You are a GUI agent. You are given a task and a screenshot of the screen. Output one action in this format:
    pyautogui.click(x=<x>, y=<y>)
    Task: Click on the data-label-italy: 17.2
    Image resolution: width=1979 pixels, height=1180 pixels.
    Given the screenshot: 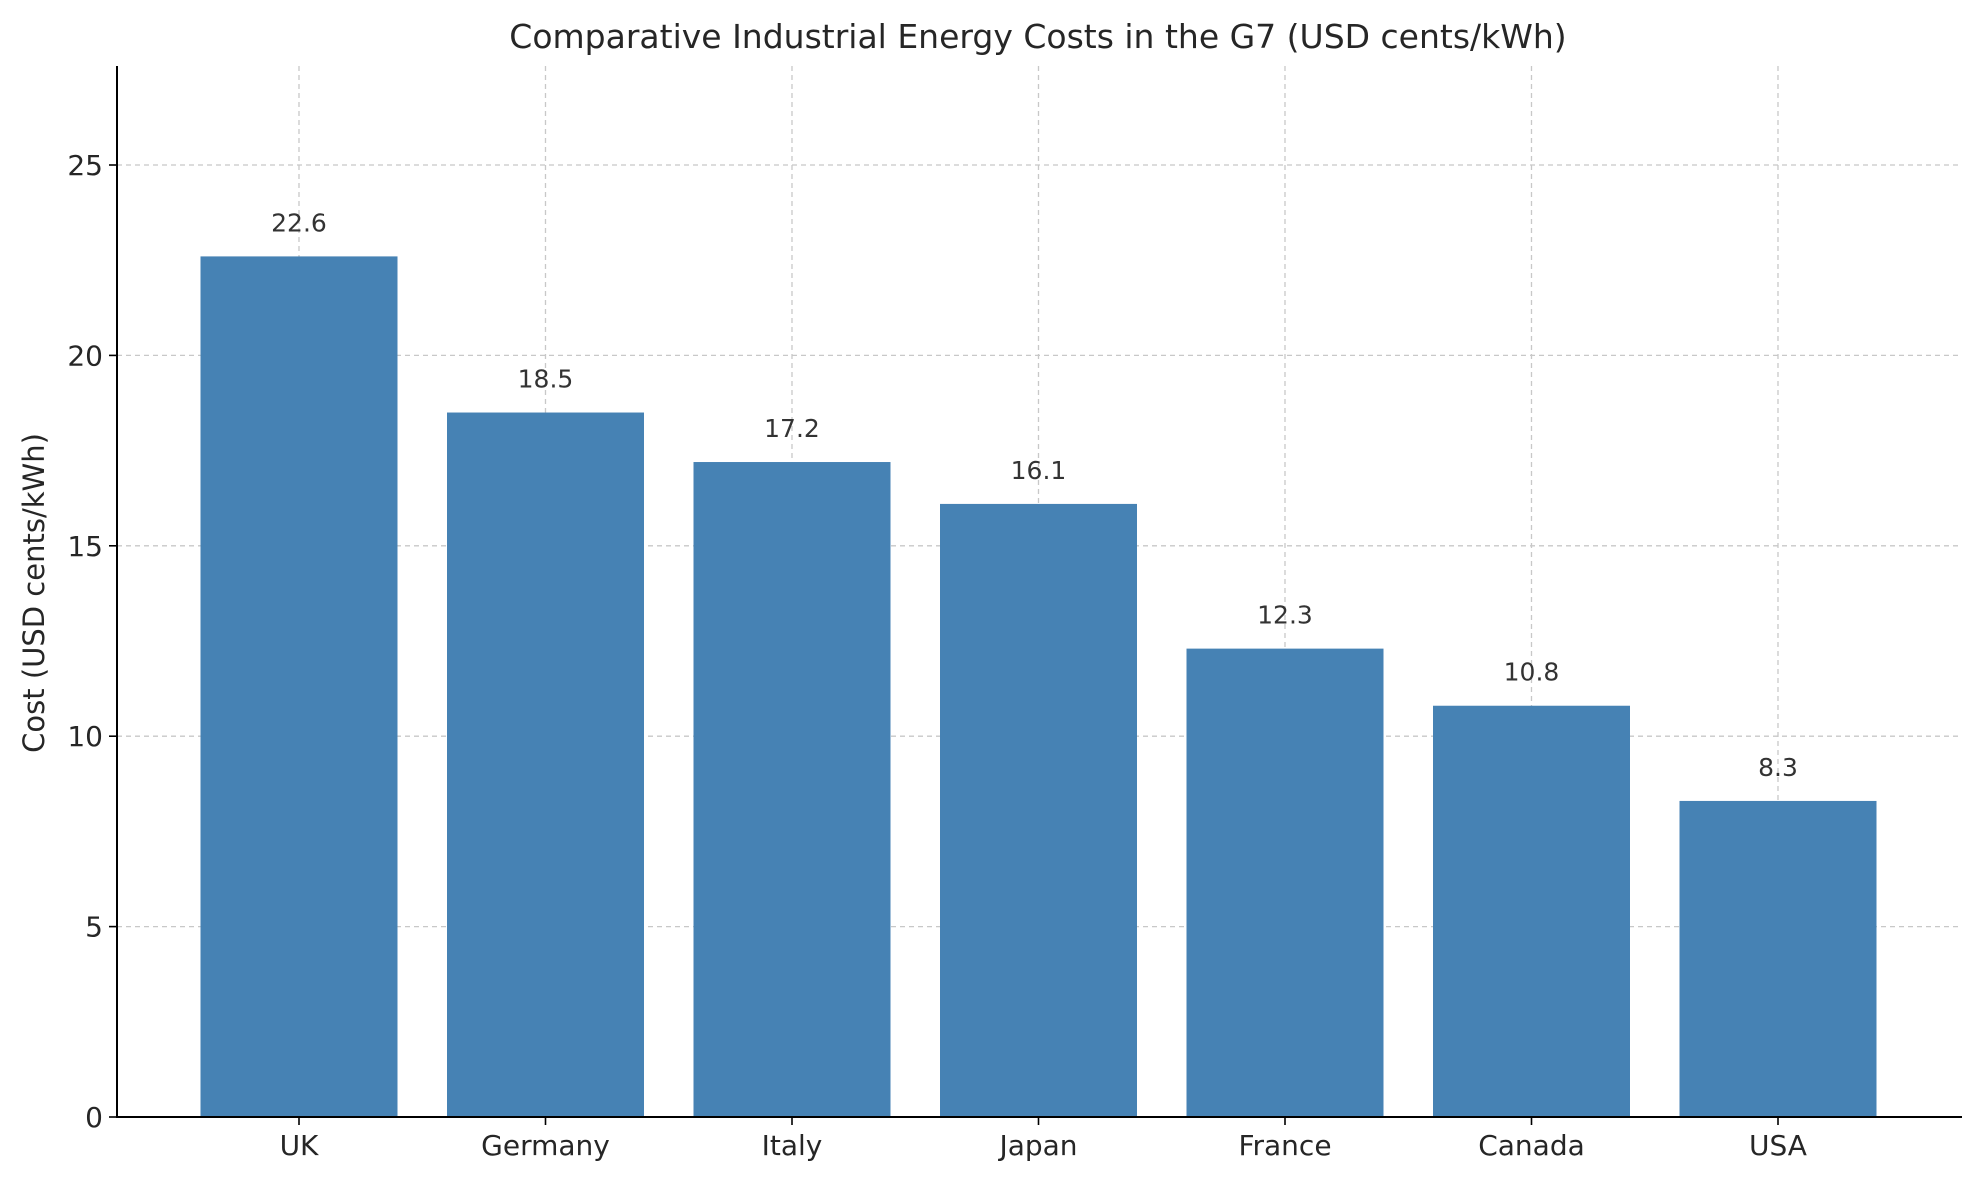 What is the action you would take?
    pyautogui.click(x=792, y=428)
    